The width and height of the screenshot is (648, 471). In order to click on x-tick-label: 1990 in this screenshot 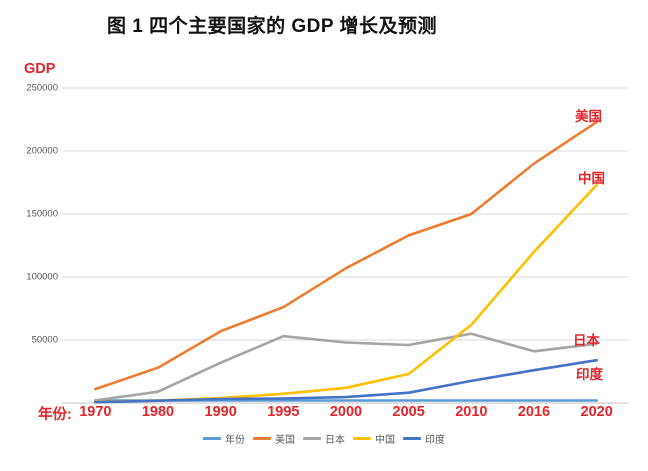, I will do `click(220, 412)`.